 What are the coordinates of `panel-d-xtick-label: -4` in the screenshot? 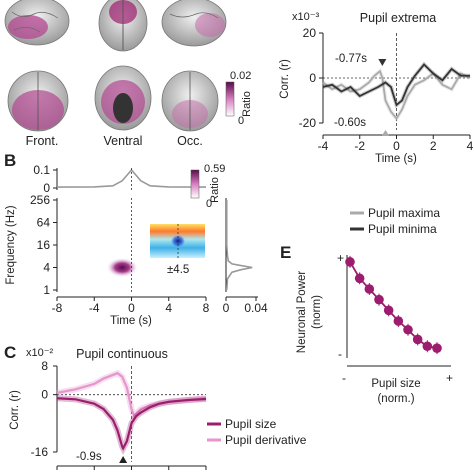 It's located at (323, 146).